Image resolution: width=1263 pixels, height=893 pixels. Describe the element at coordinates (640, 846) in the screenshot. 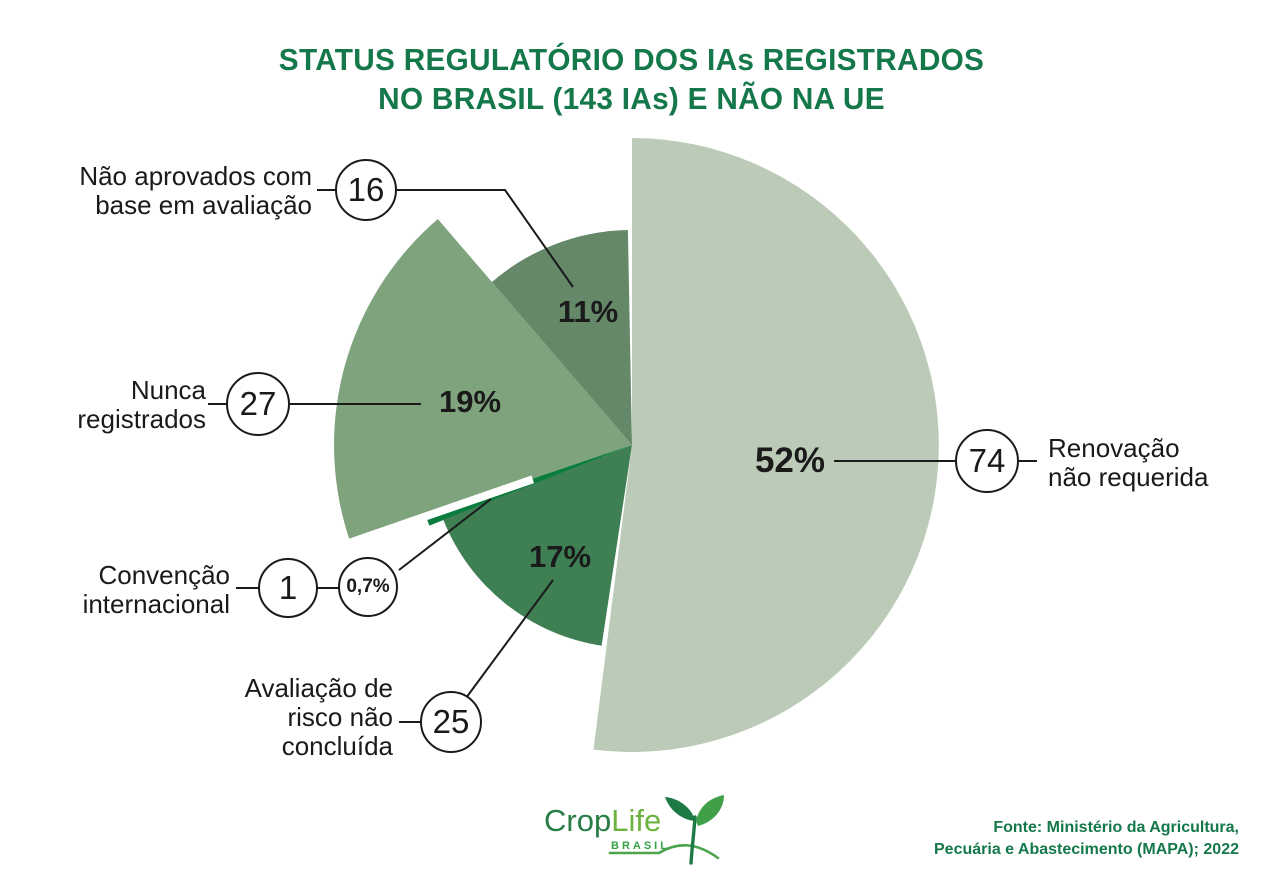

I see `logo-brasil-text: BRASIL` at that location.